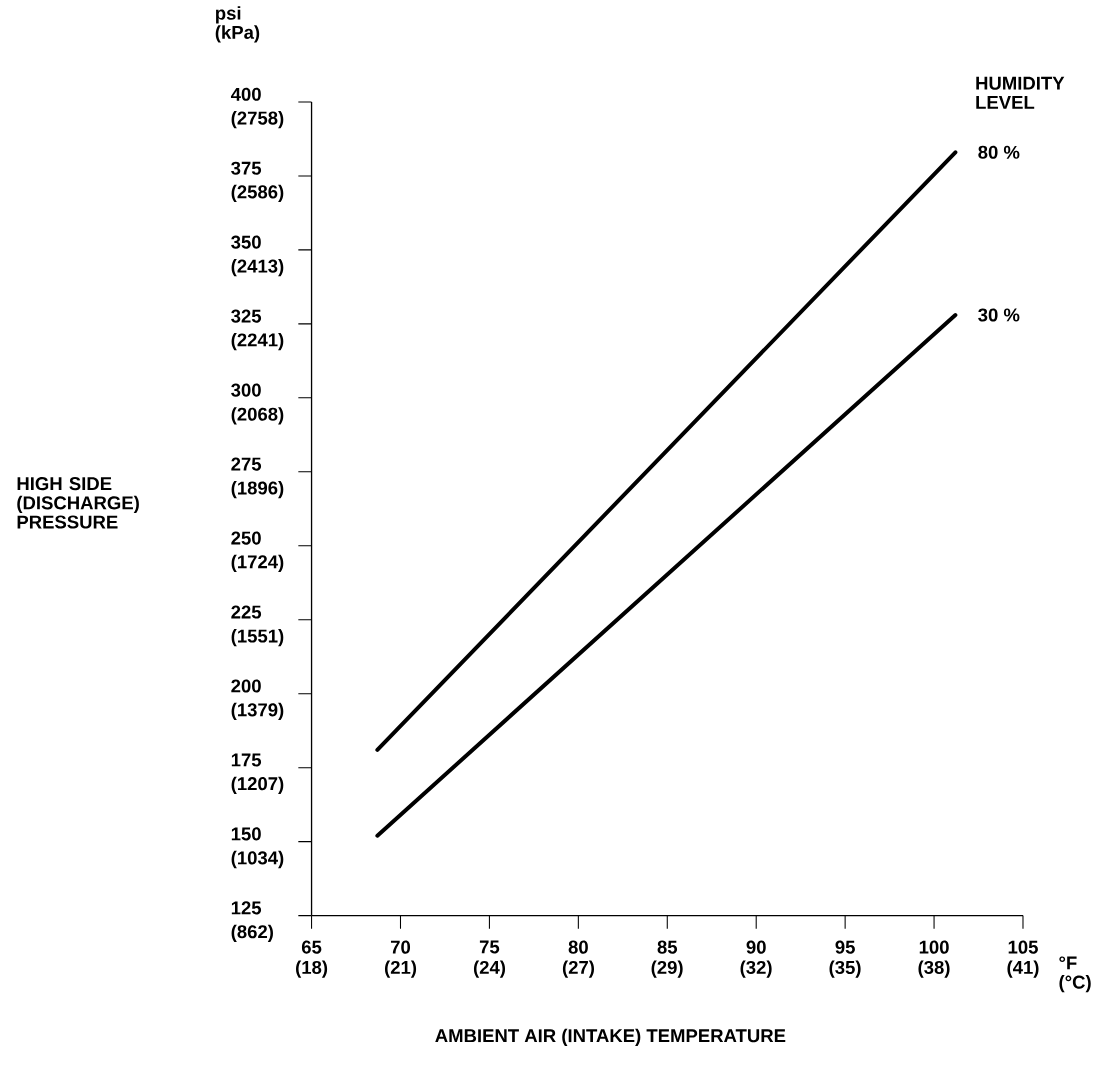 The width and height of the screenshot is (1111, 1070). Describe the element at coordinates (578, 947) in the screenshot. I see `x-tick-label: 80` at that location.